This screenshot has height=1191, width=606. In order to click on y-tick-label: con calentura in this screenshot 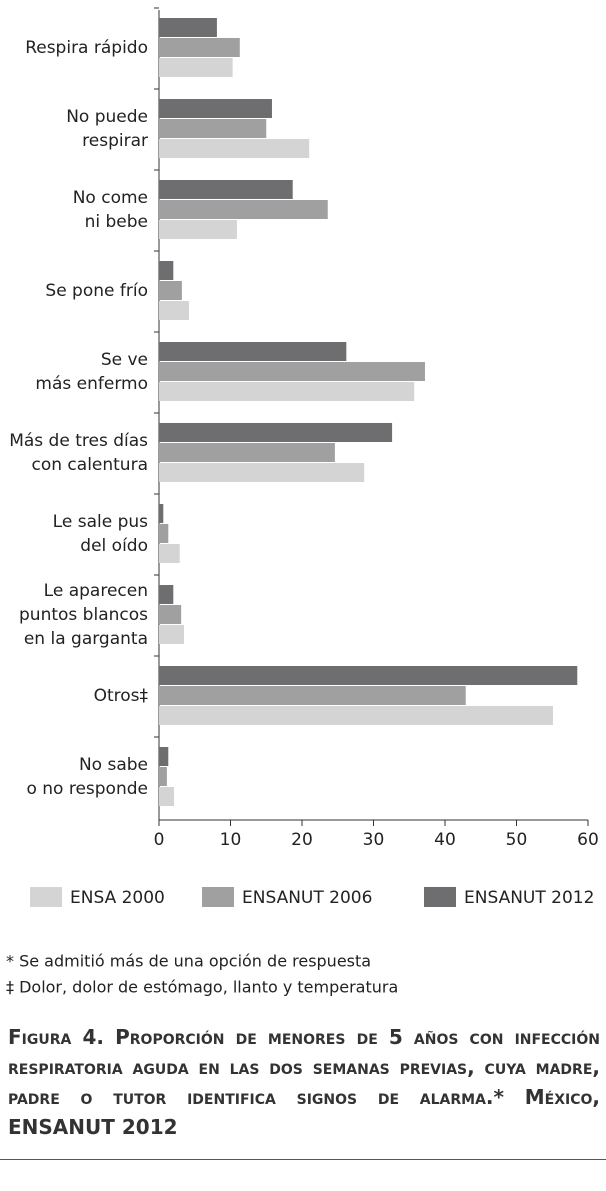, I will do `click(90, 465)`.